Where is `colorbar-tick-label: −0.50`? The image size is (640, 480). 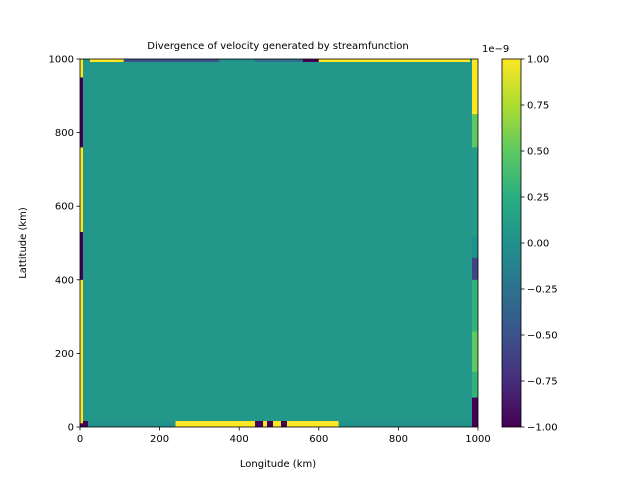 colorbar-tick-label: −0.50 is located at coordinates (542, 336).